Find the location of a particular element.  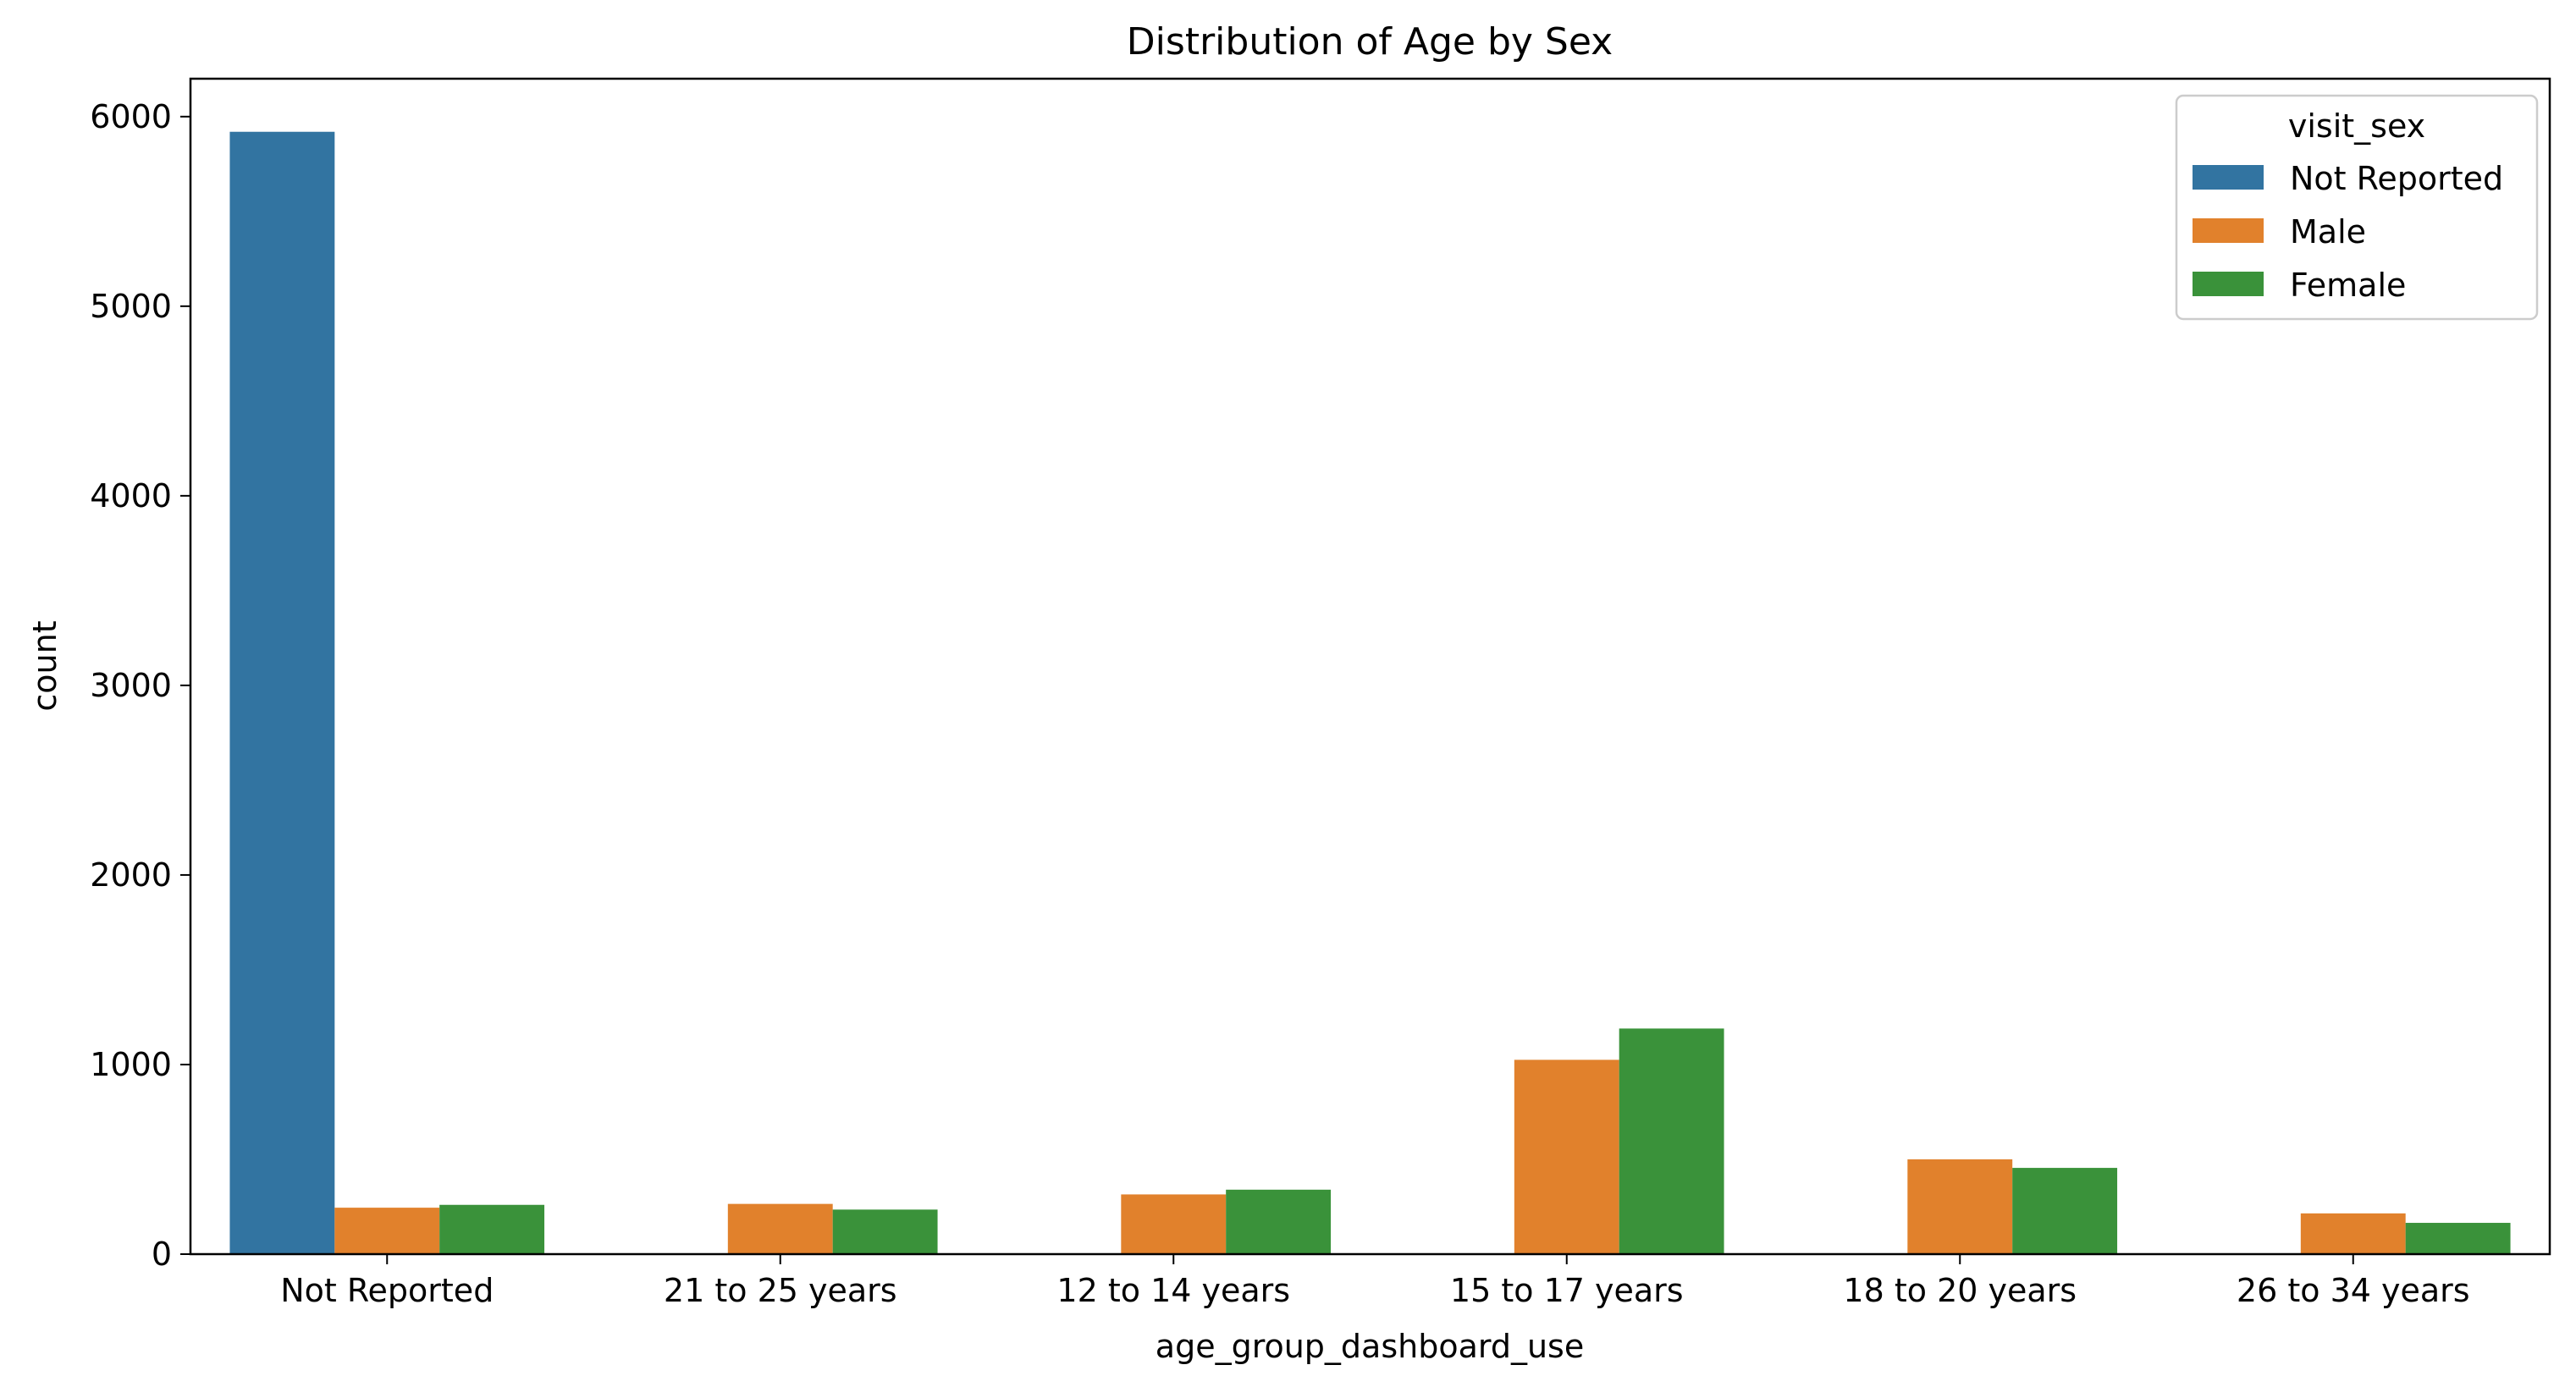

legend-items: Not Reported Male Female is located at coordinates (2348, 232).